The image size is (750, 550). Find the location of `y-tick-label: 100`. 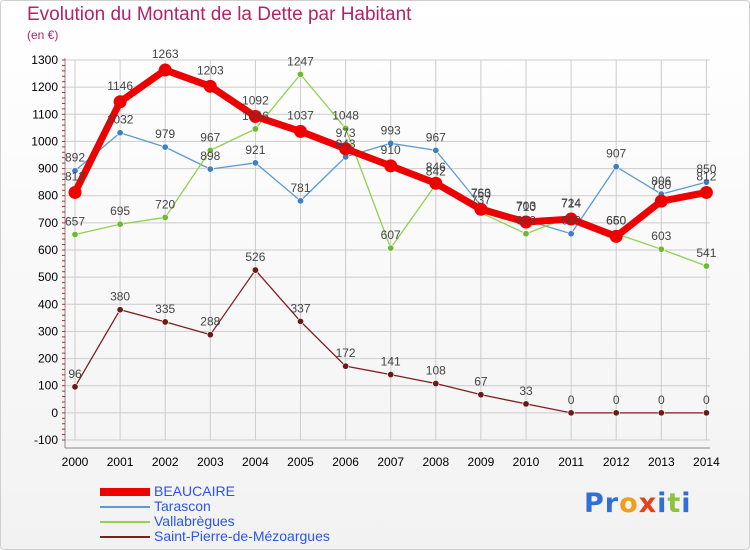

y-tick-label: 100 is located at coordinates (48, 386).